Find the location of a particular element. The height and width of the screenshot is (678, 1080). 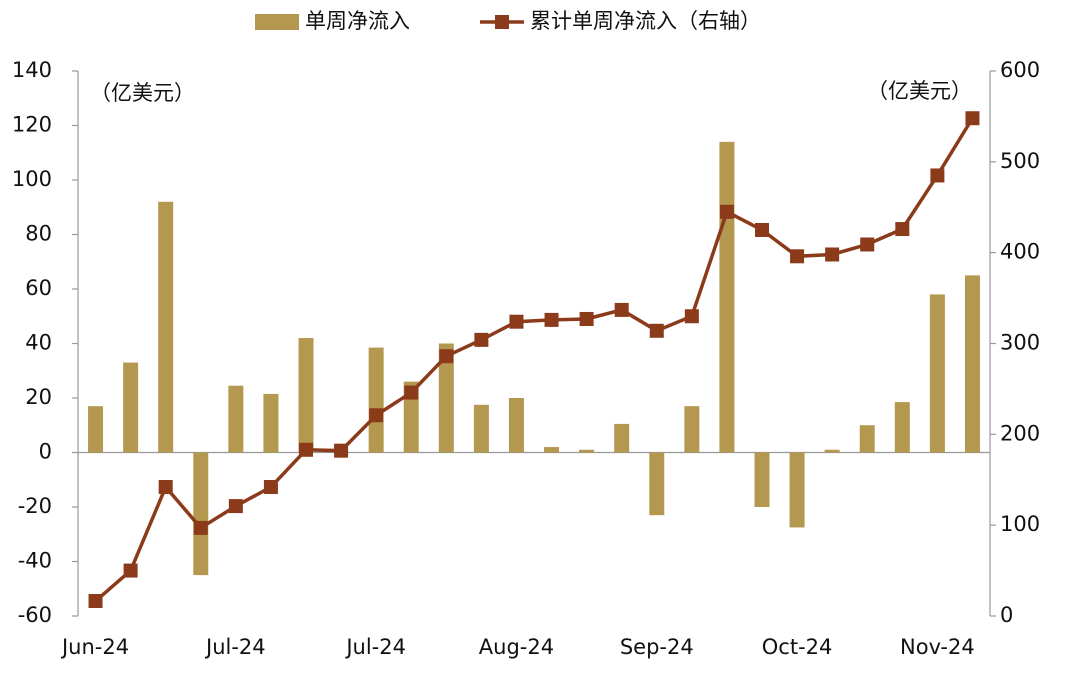

y-tick-label: 20 is located at coordinates (38, 397).